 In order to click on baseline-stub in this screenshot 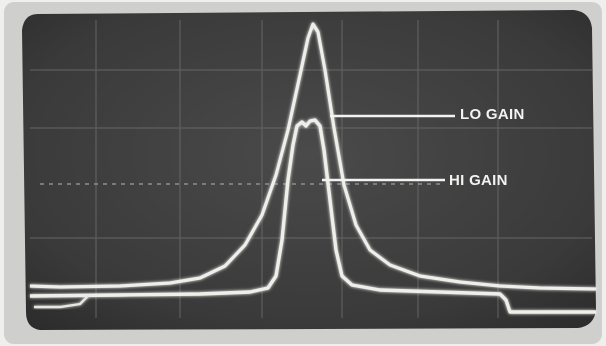, I will do `click(61, 302)`.